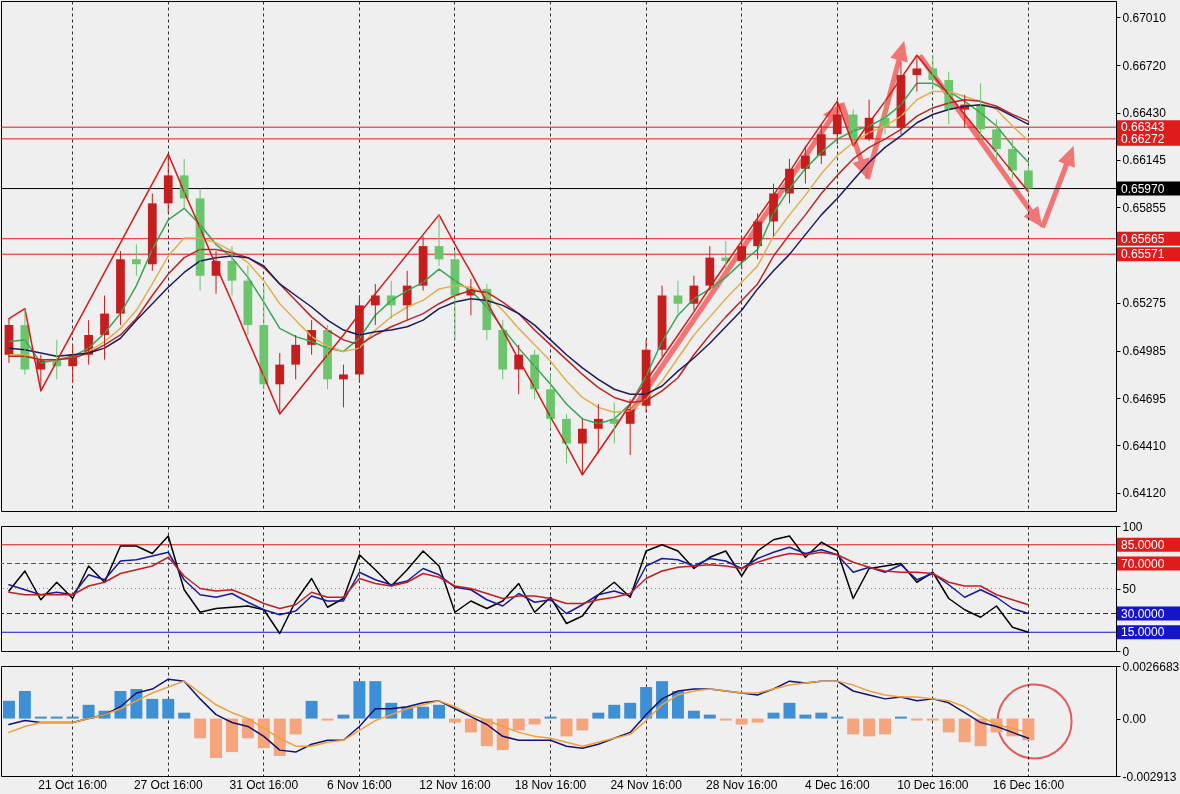  I want to click on y-tick-label: 0.64410, so click(1144, 445).